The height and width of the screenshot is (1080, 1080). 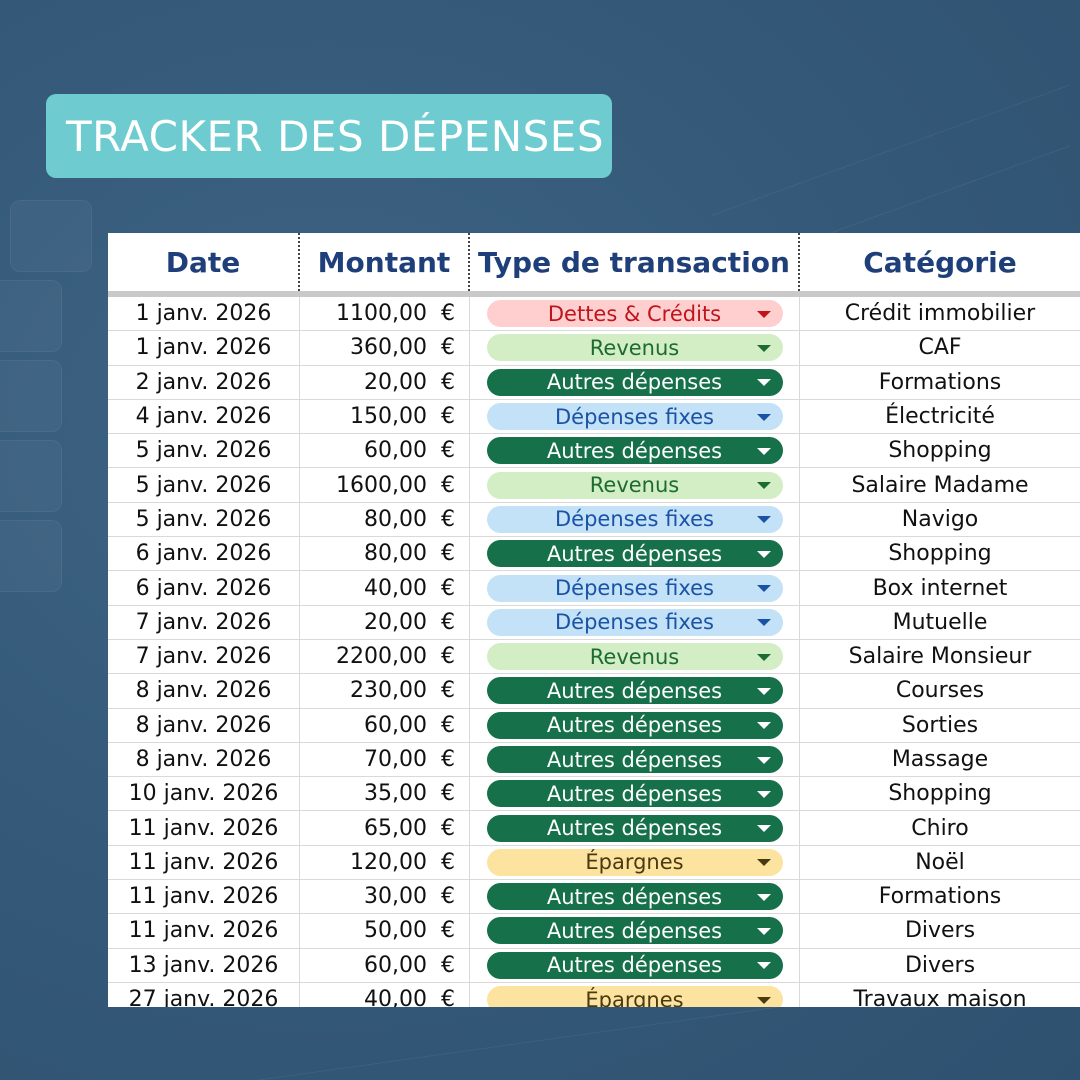 I want to click on category-cell: Électricité, so click(x=940, y=417).